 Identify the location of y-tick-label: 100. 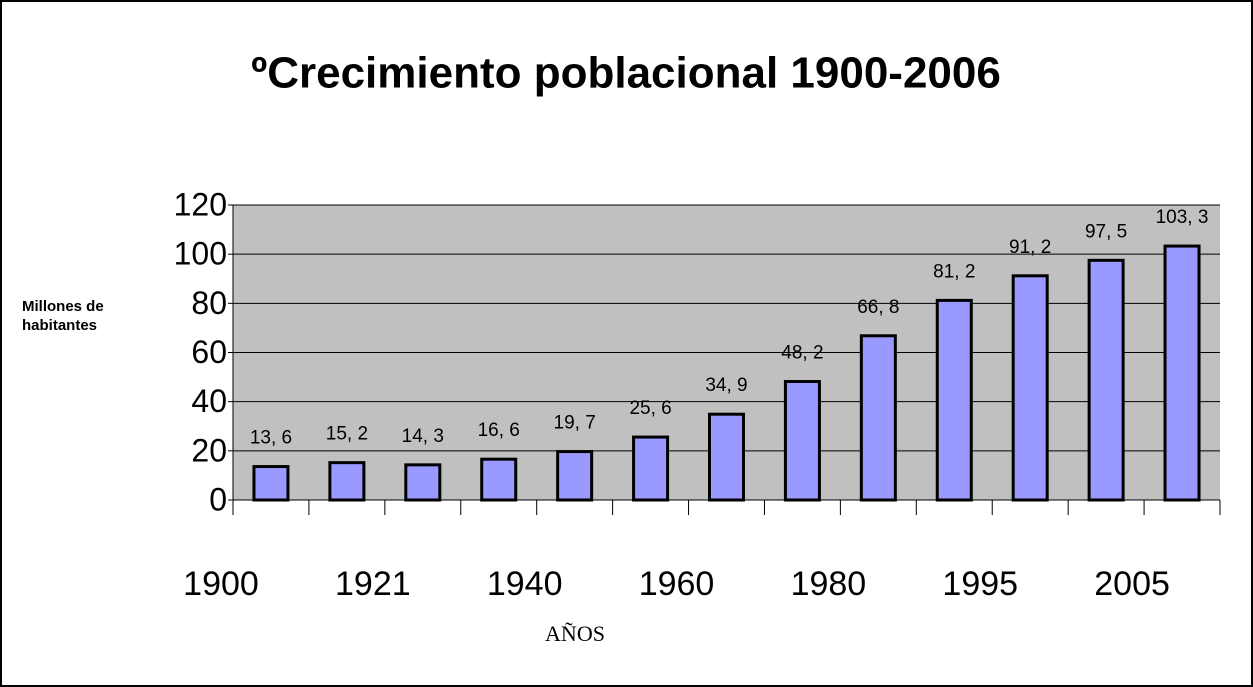
(200, 254).